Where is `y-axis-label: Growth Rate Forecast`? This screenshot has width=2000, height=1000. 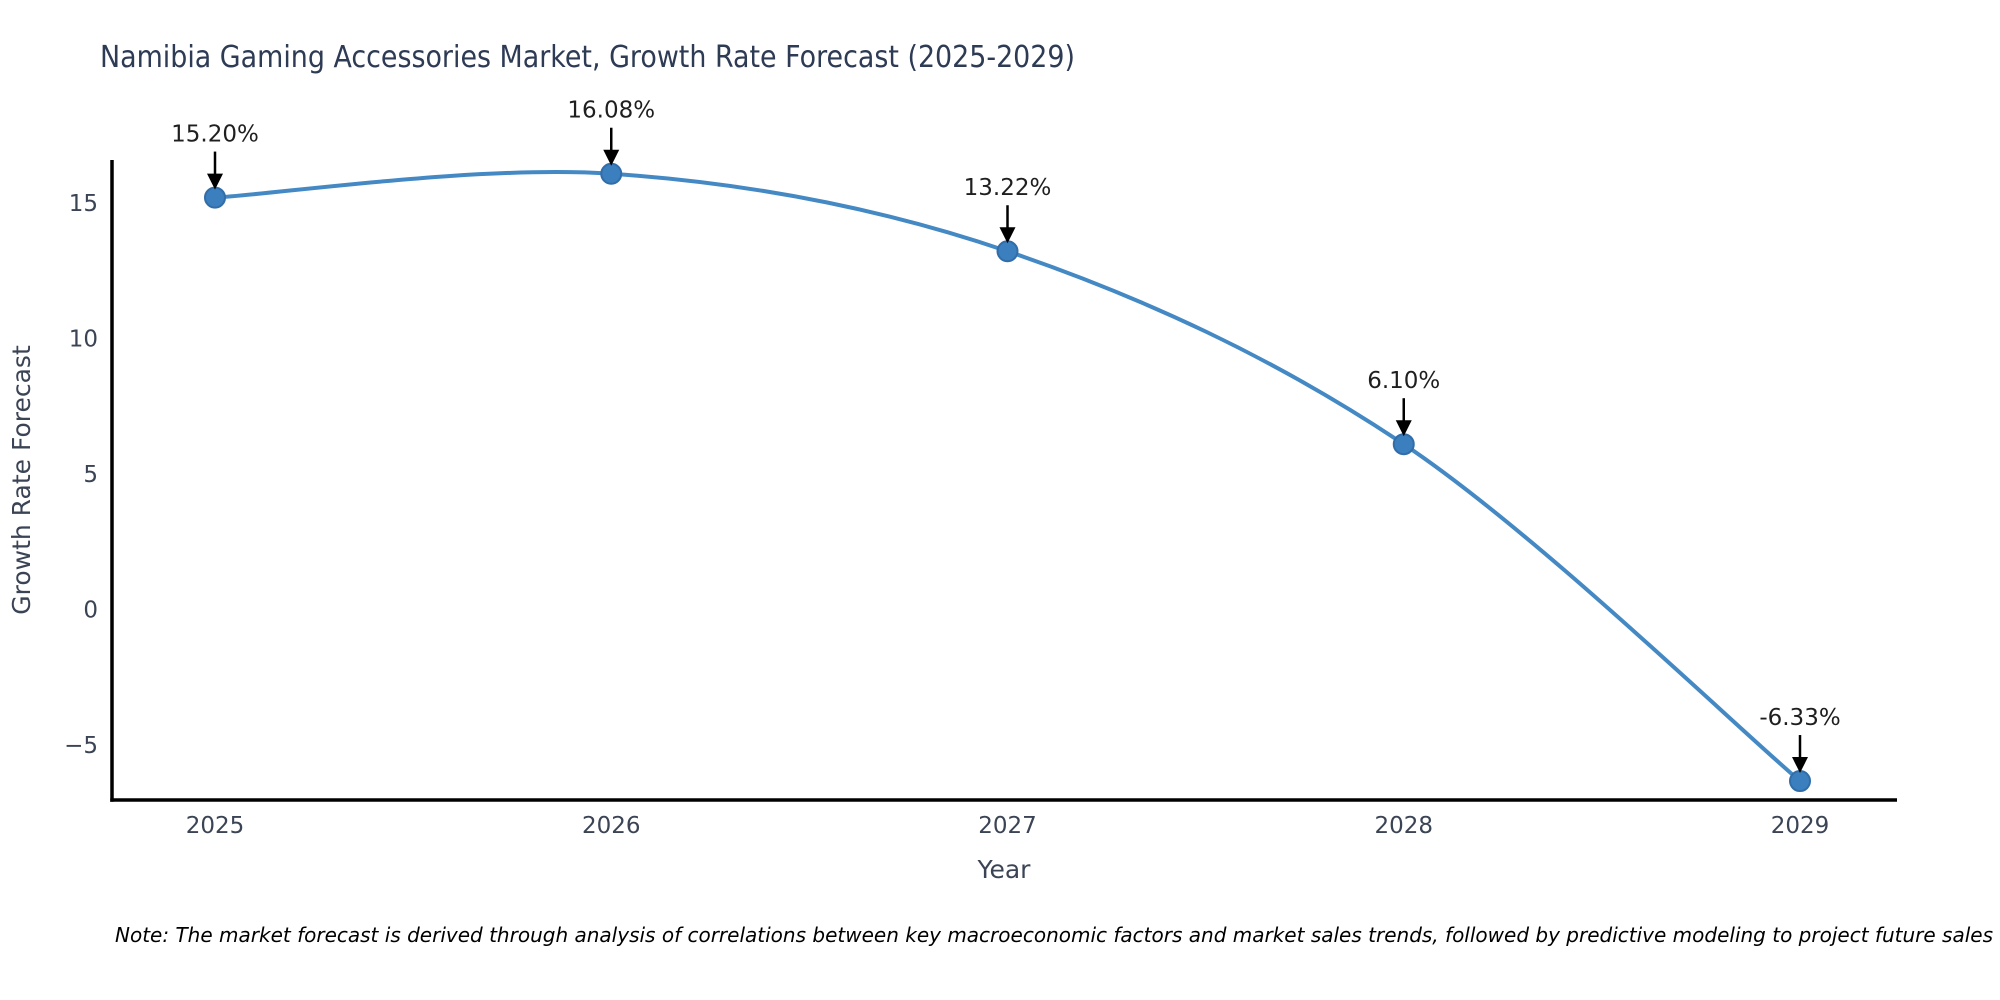 y-axis-label: Growth Rate Forecast is located at coordinates (21, 480).